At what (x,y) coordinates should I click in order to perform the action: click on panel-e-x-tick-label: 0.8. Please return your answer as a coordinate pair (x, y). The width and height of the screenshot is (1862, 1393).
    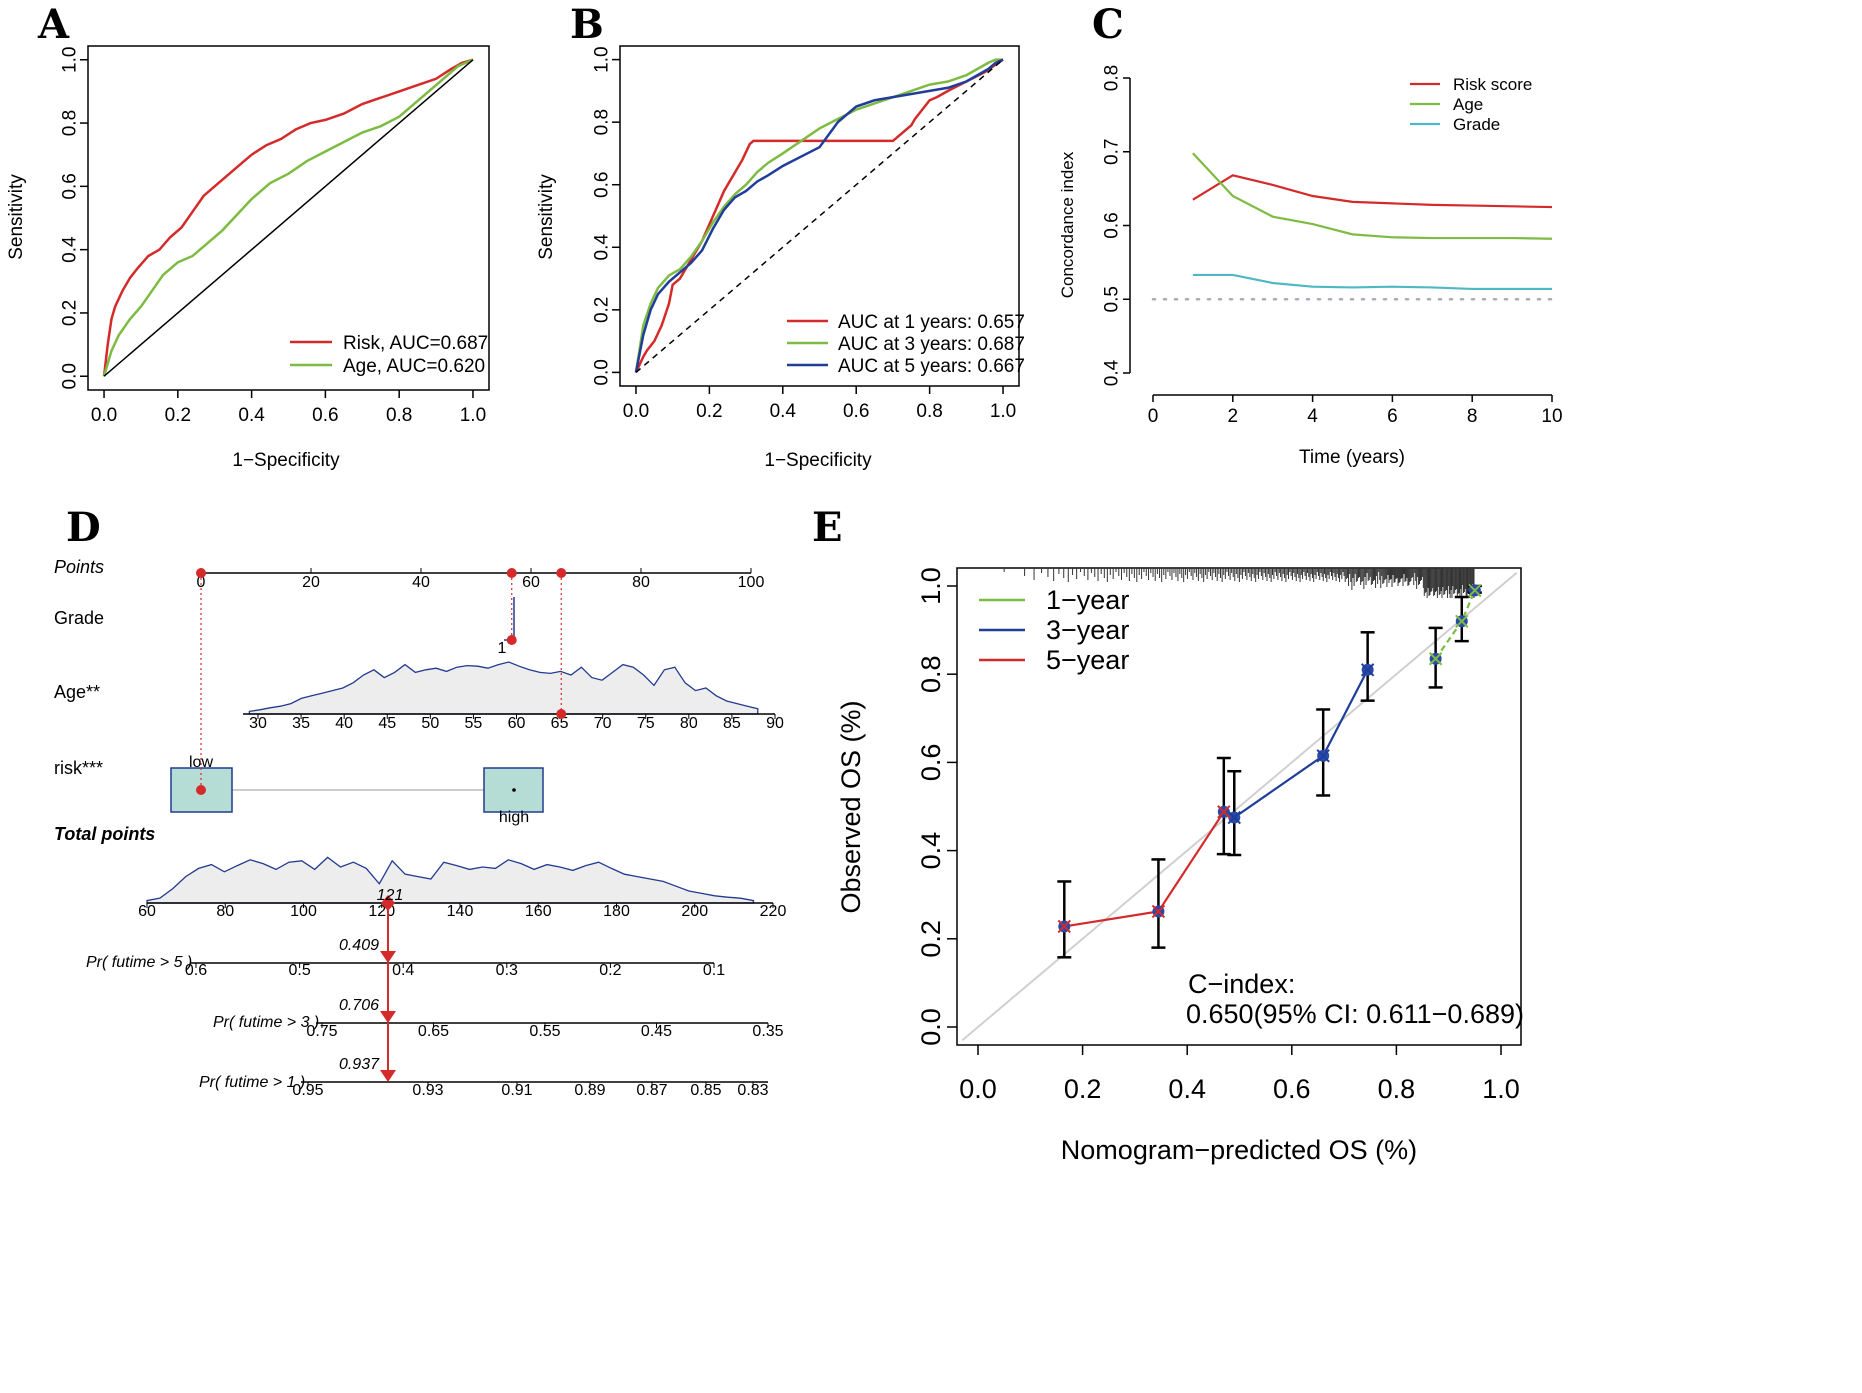
    Looking at the image, I should click on (1397, 1089).